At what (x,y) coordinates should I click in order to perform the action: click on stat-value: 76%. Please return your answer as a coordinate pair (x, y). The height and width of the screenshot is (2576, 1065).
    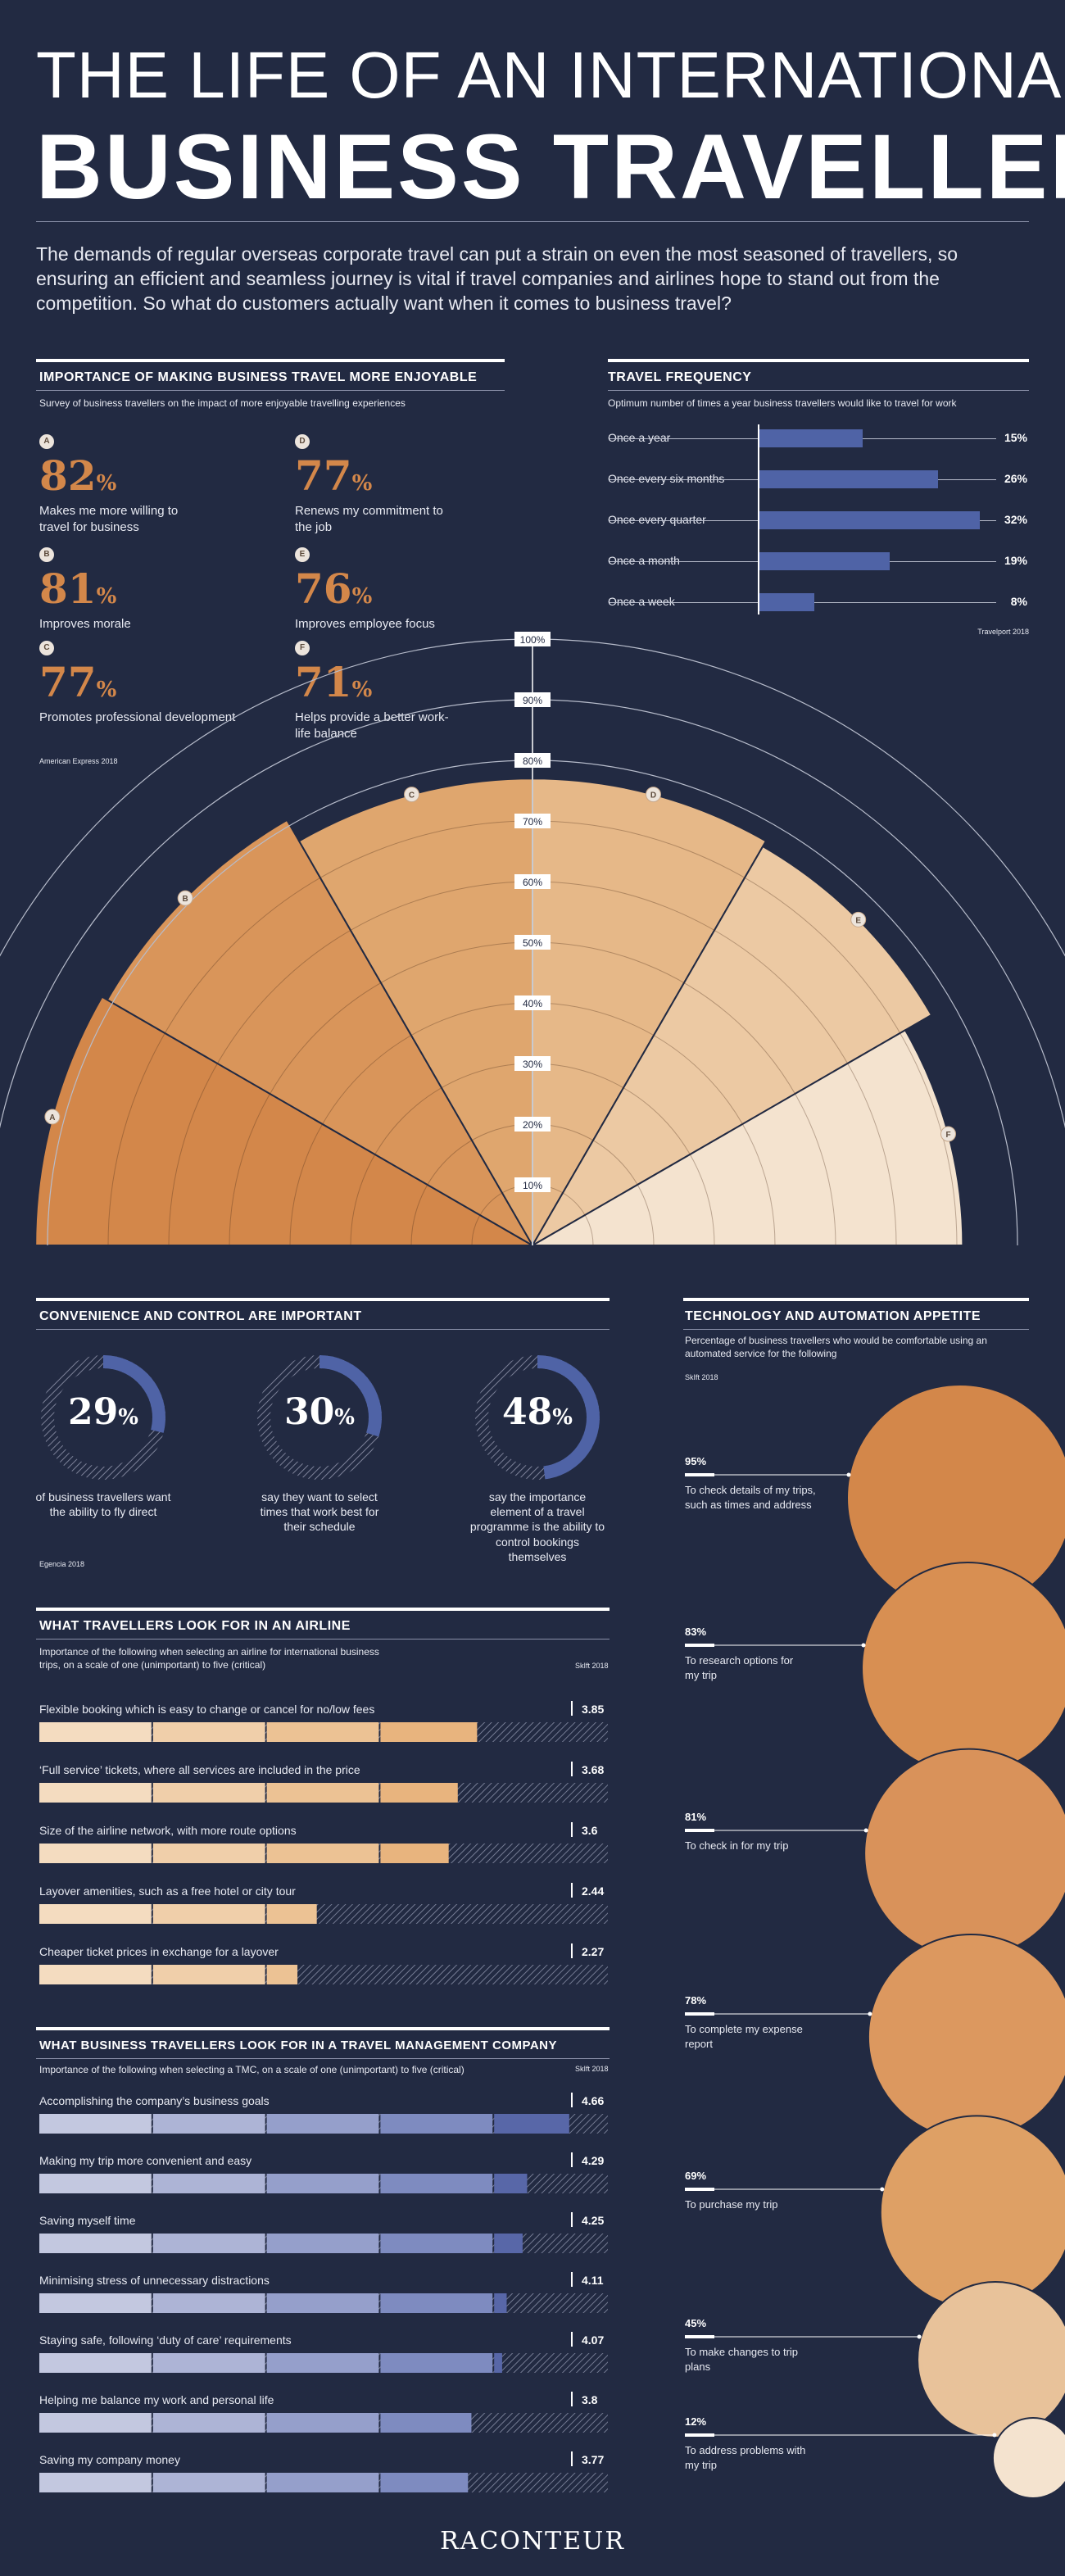
    Looking at the image, I should click on (333, 589).